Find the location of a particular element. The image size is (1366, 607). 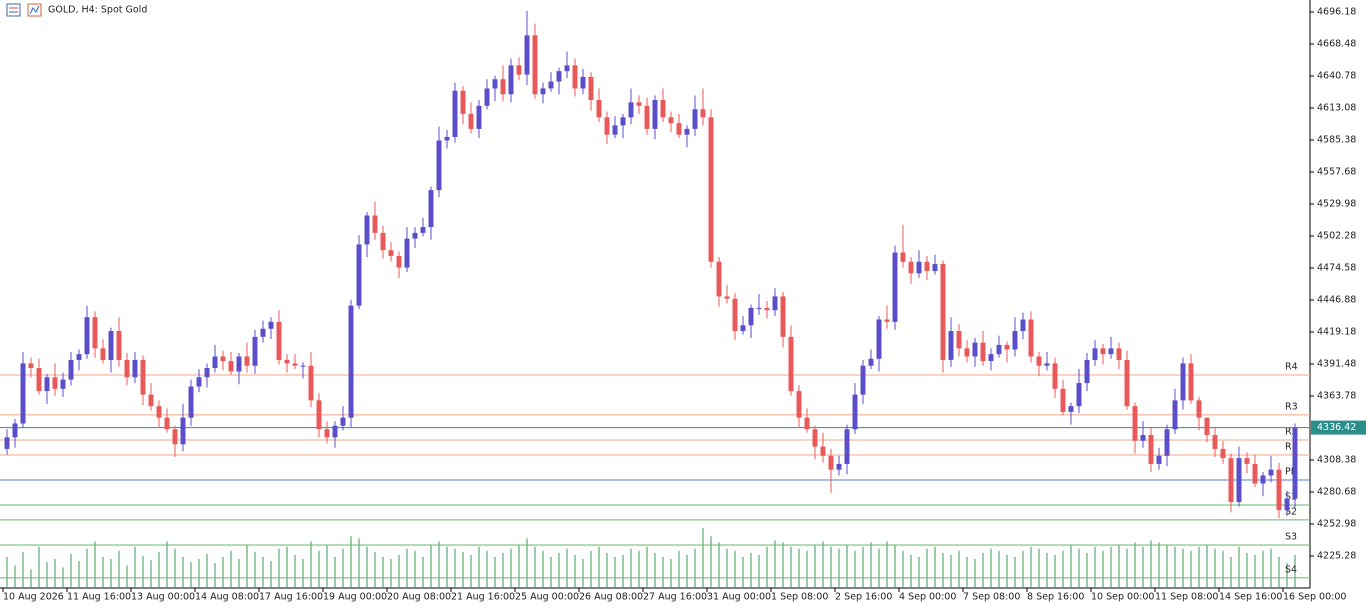

x-tick-label: 17 Aug 16:00 is located at coordinates (291, 597).